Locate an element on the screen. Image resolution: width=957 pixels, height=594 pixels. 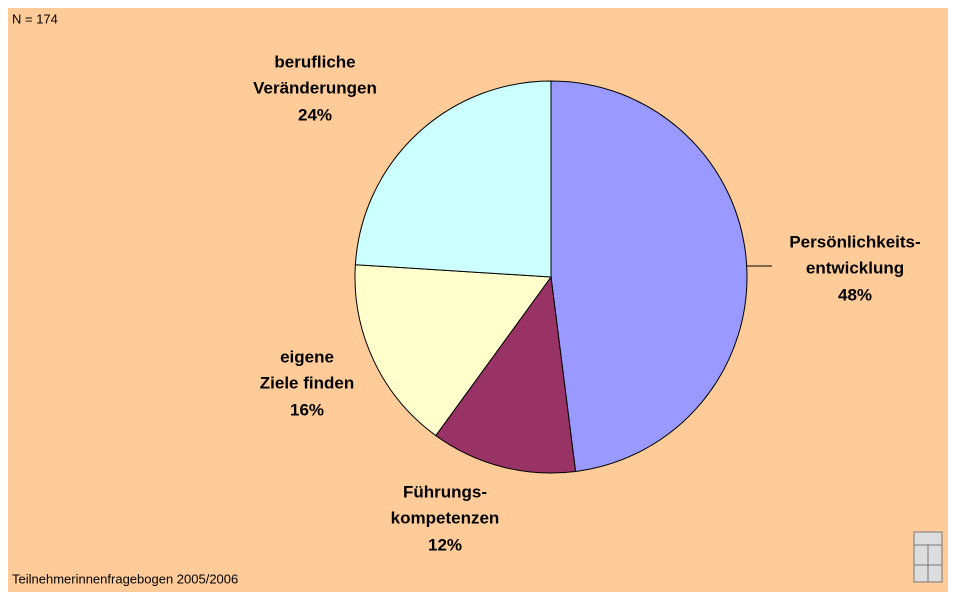
slice-label: kompetenzen is located at coordinates (445, 517).